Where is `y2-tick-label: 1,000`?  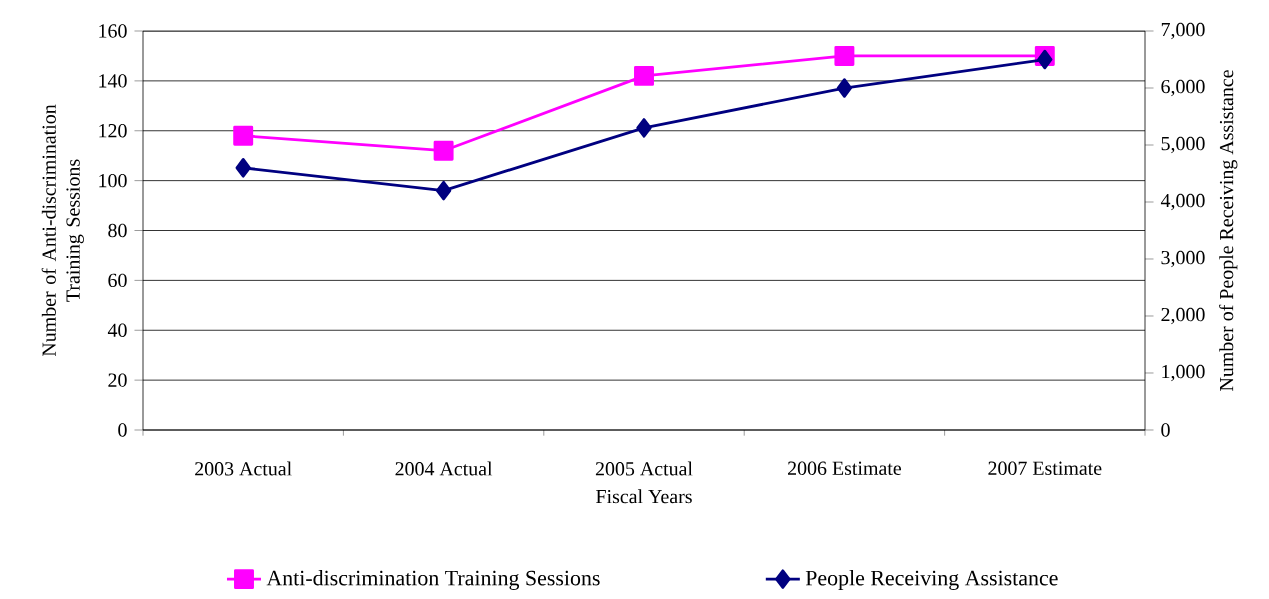 y2-tick-label: 1,000 is located at coordinates (1183, 373).